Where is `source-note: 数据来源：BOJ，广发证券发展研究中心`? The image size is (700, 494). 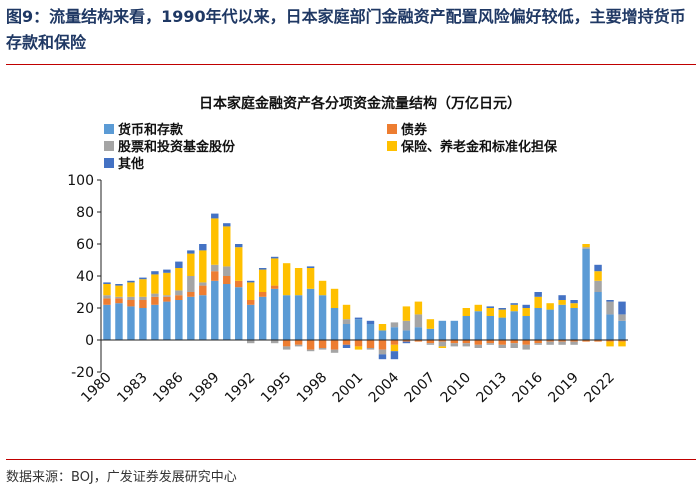 source-note: 数据来源：BOJ，广发证券发展研究中心 is located at coordinates (121, 477).